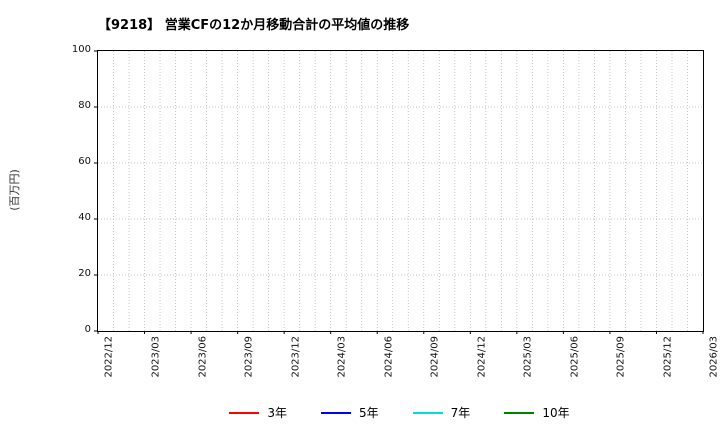 The image size is (720, 440). What do you see at coordinates (342, 357) in the screenshot?
I see `x-tick-label: 2024/03` at bounding box center [342, 357].